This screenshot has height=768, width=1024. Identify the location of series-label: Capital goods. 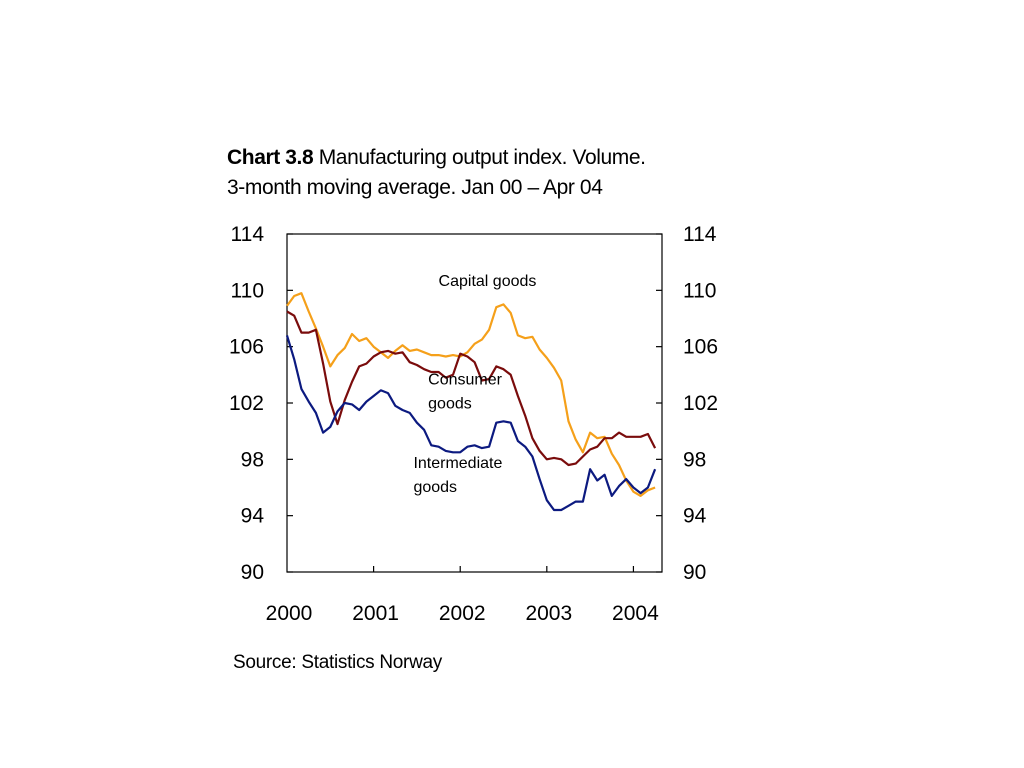
(488, 281).